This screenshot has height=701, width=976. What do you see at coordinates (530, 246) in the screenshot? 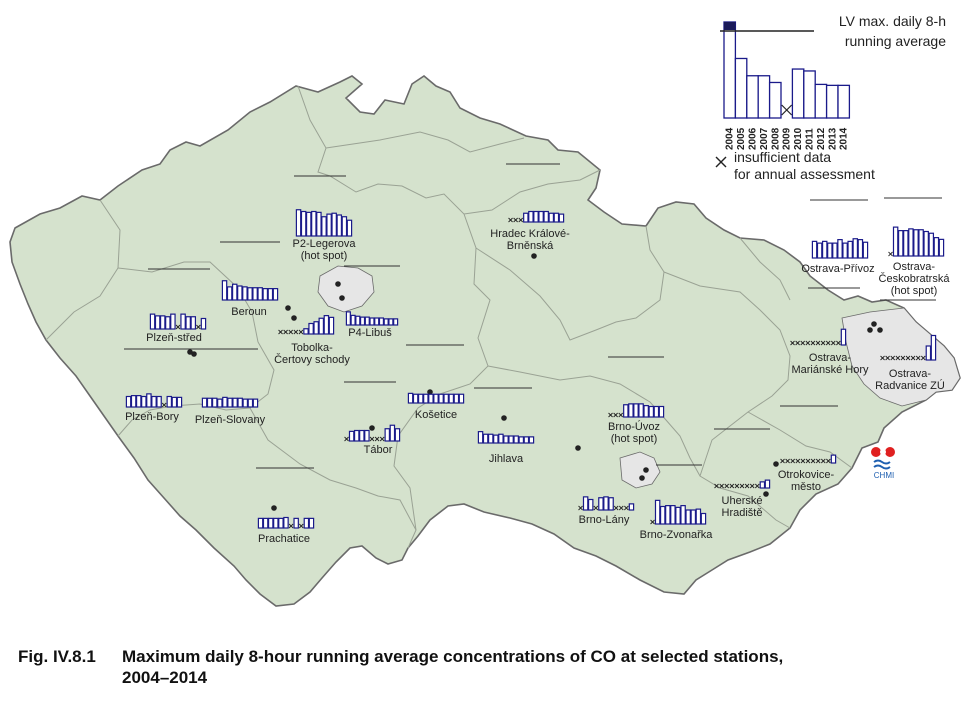
I see `station-label: Brněnská` at bounding box center [530, 246].